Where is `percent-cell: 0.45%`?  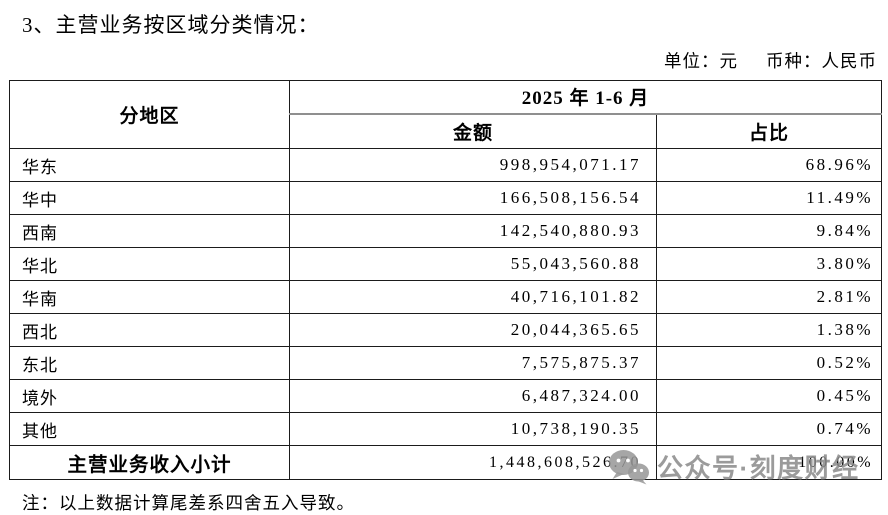
percent-cell: 0.45% is located at coordinates (769, 396).